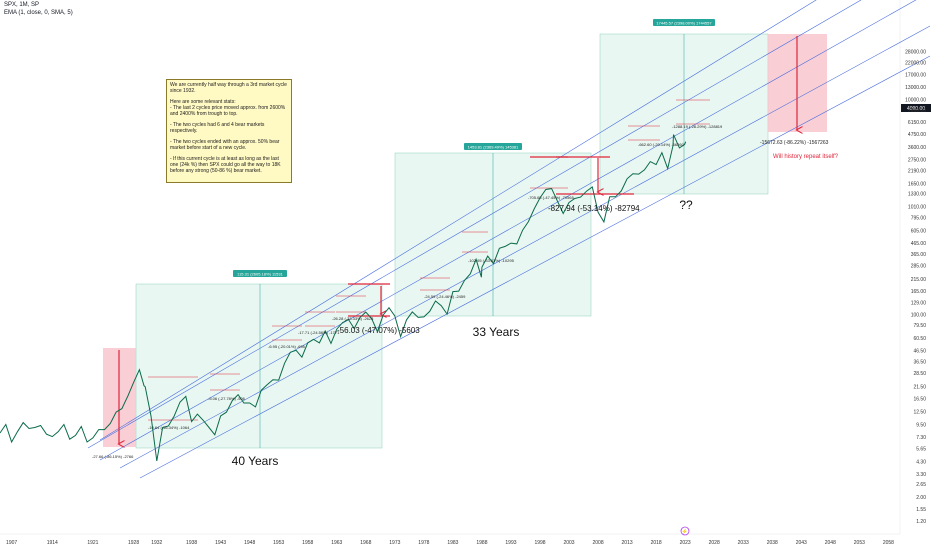 This screenshot has height=550, width=932. Describe the element at coordinates (319, 332) in the screenshot. I see `bear-label: -17.71 (-24.56%) -1771` at that location.